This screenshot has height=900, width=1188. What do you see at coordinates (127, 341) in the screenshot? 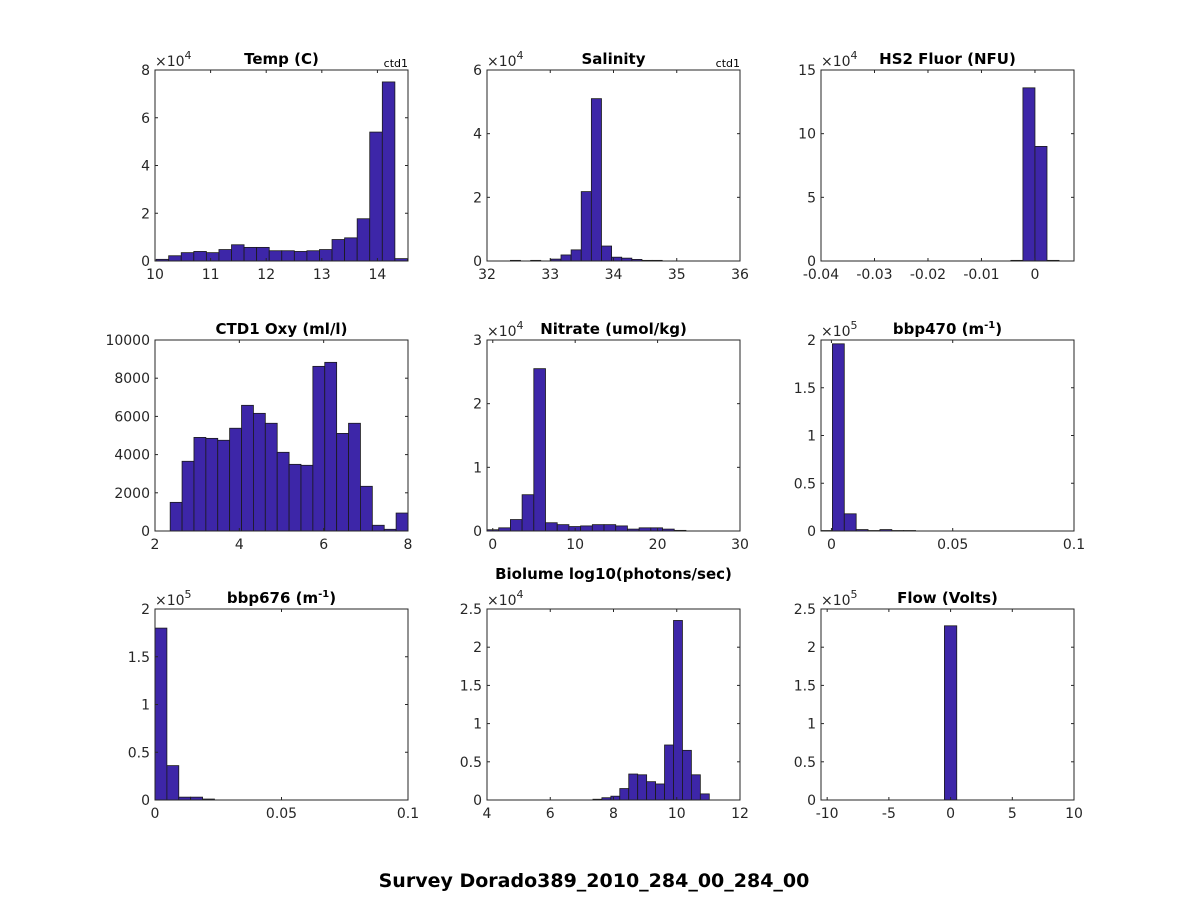
I see `y-tick-label: 10000` at bounding box center [127, 341].